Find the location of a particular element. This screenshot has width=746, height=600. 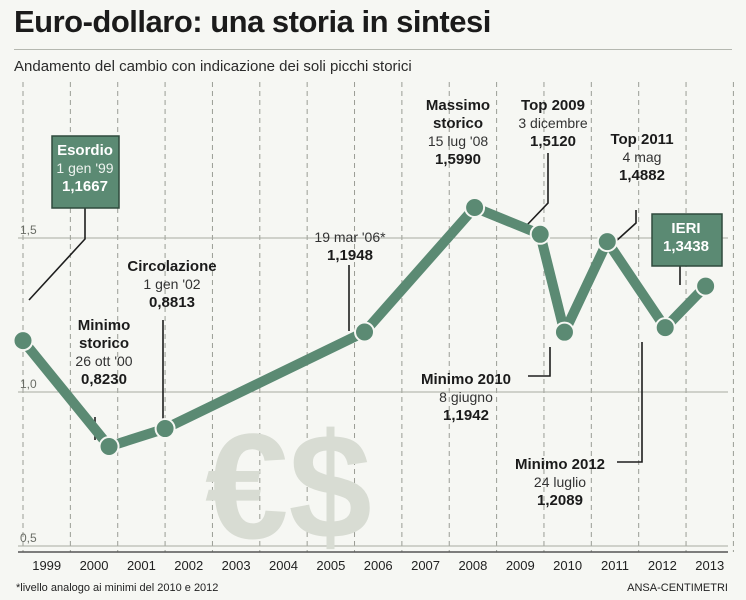

annotation-label: Minimo is located at coordinates (104, 325).